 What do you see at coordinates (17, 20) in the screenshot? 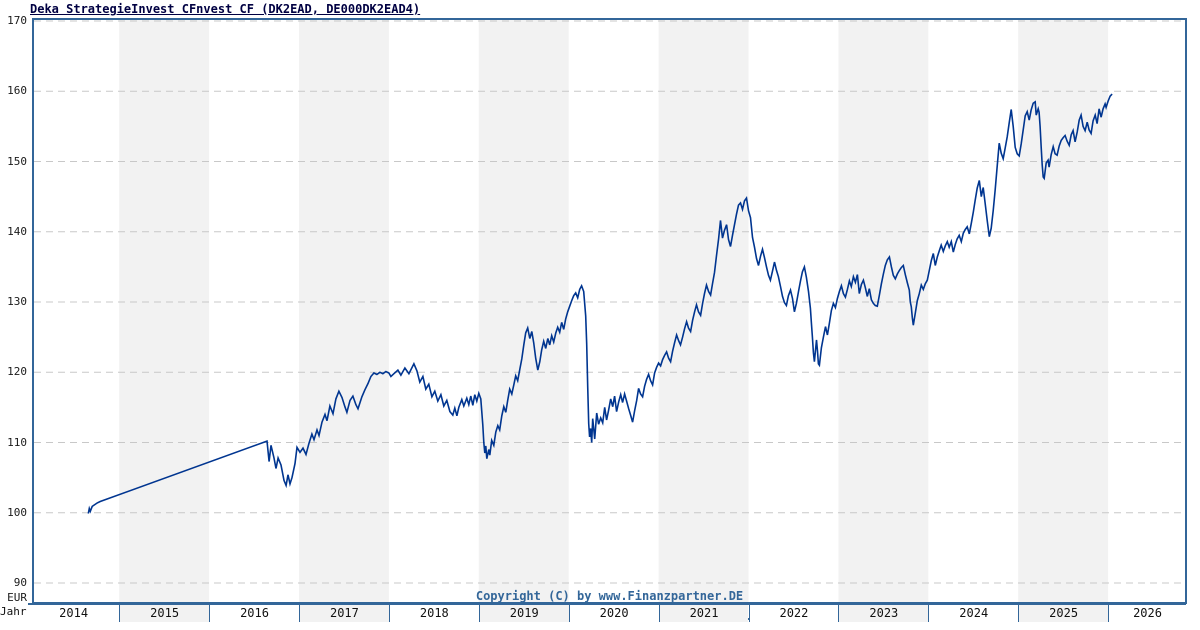
I see `y-axis-tick-label: 170` at bounding box center [17, 20].